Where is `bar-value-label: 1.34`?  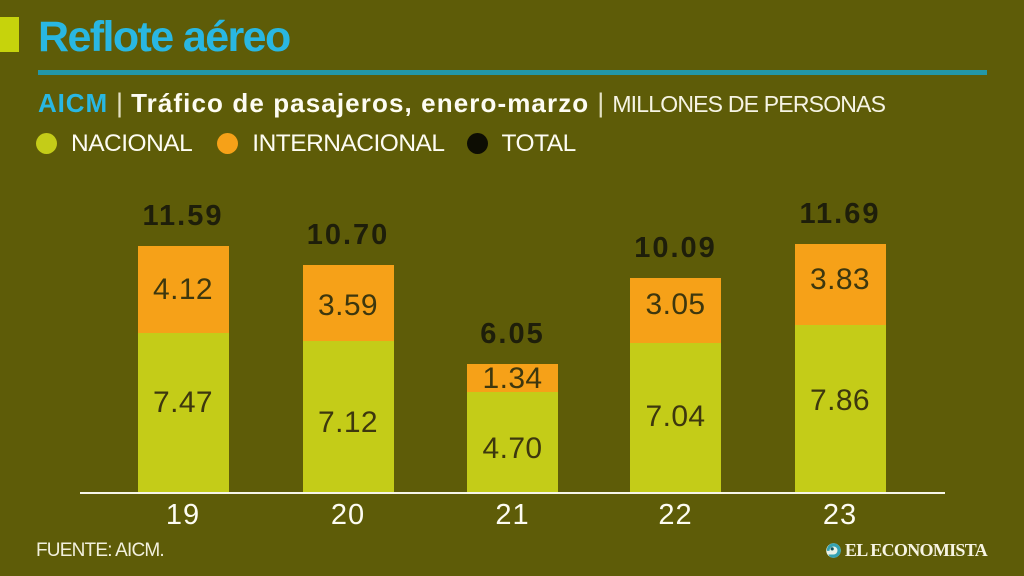 bar-value-label: 1.34 is located at coordinates (512, 378).